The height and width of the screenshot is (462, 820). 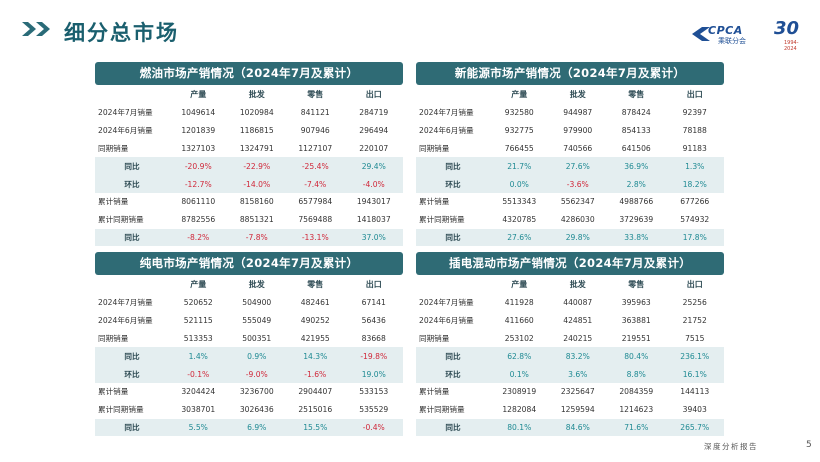 I want to click on table-cell: -14.0%, so click(x=256, y=184).